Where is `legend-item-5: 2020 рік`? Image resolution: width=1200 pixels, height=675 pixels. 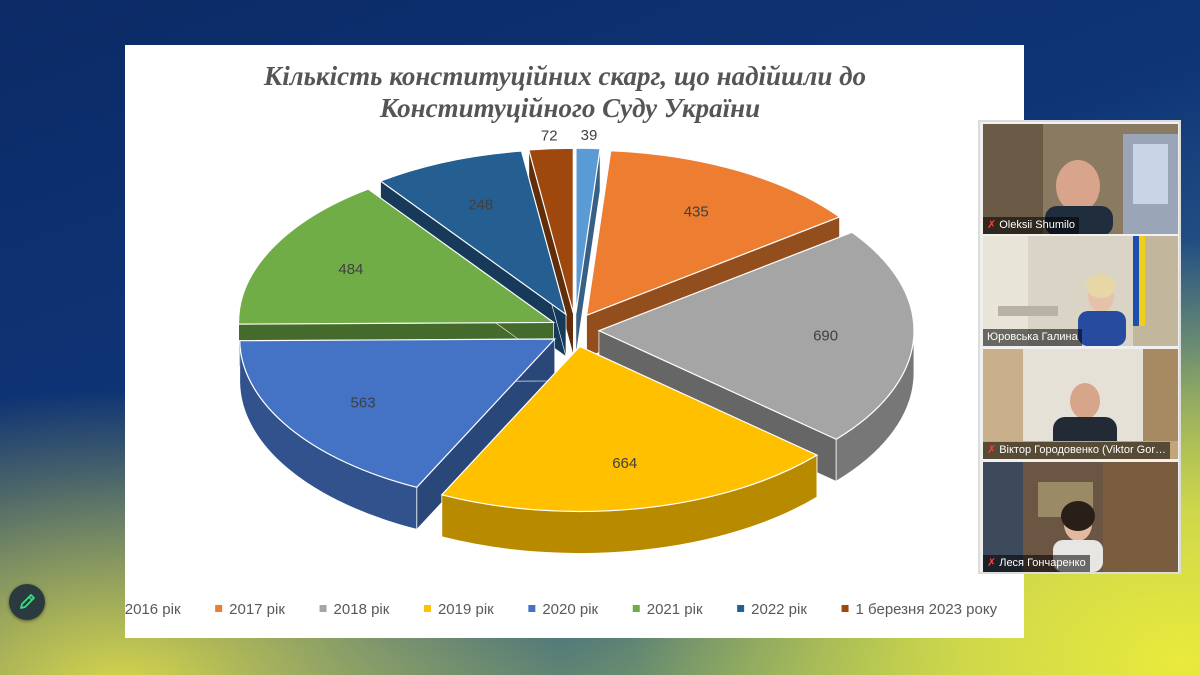
legend-item-5: 2020 рік is located at coordinates (563, 609).